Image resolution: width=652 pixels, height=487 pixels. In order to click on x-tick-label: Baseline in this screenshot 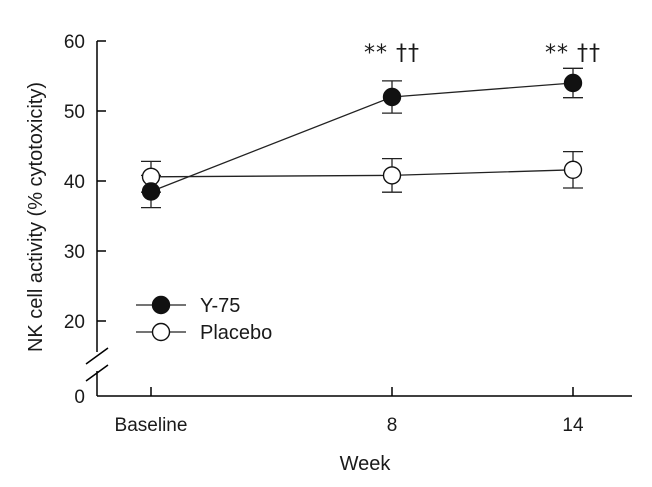, I will do `click(151, 425)`.